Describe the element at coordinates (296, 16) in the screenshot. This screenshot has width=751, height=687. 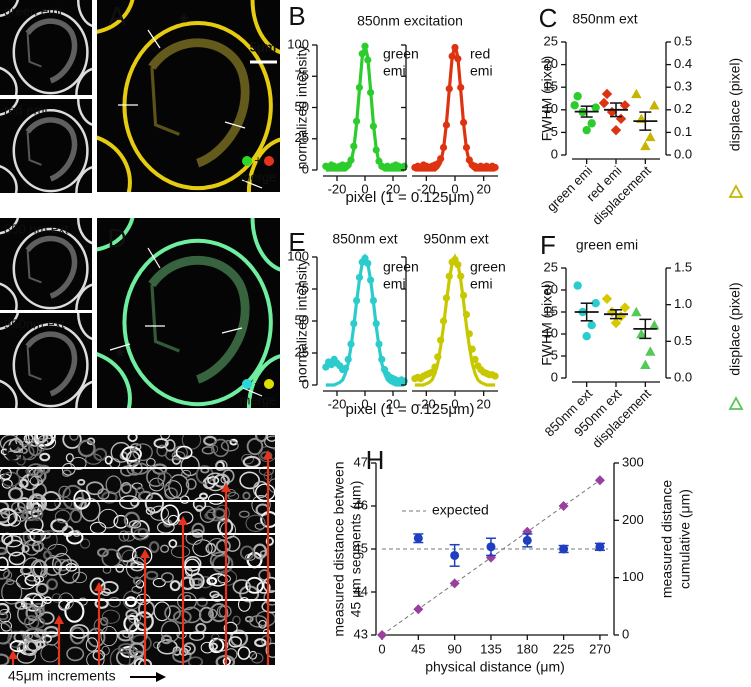
I see `panel-letter: B` at that location.